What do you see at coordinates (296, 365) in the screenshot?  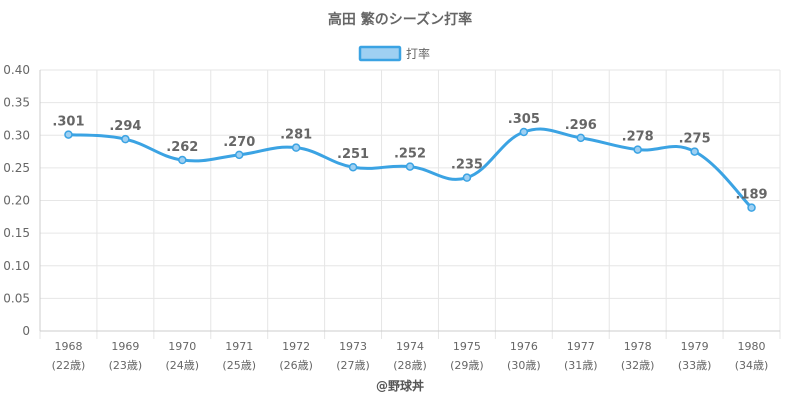 I see `x-tick-sublabel: (26歳)` at bounding box center [296, 365].